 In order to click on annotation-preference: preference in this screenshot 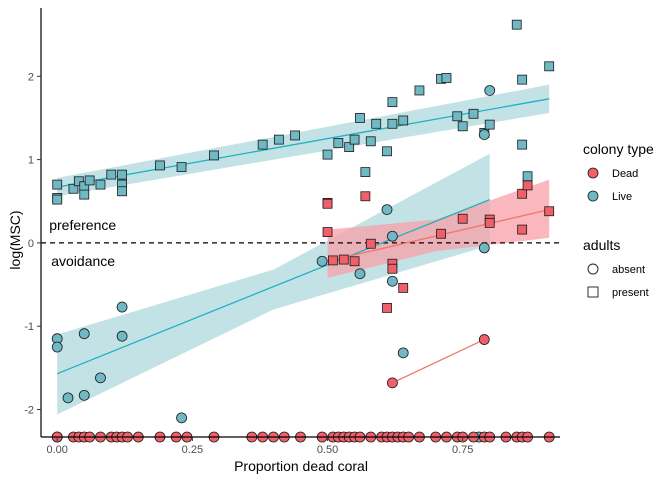, I will do `click(82, 225)`.